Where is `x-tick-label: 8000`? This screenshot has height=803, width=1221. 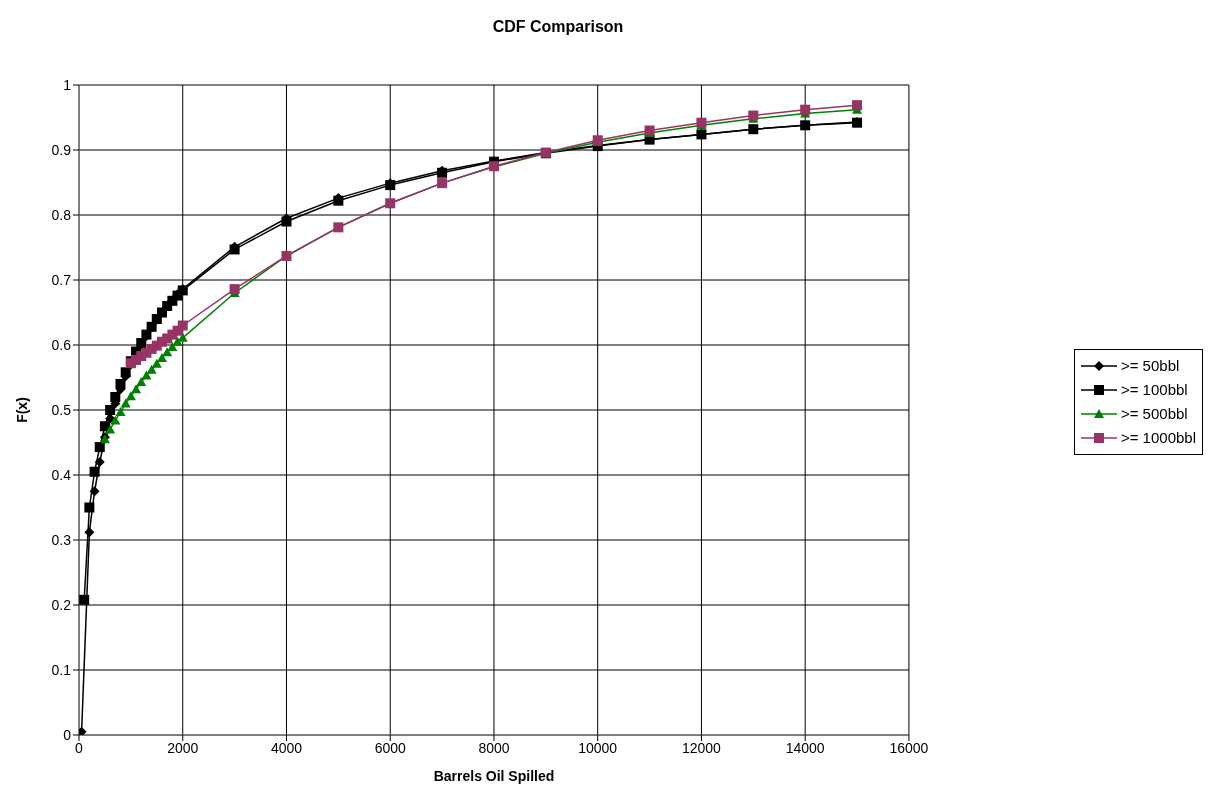
x-tick-label: 8000 is located at coordinates (494, 747).